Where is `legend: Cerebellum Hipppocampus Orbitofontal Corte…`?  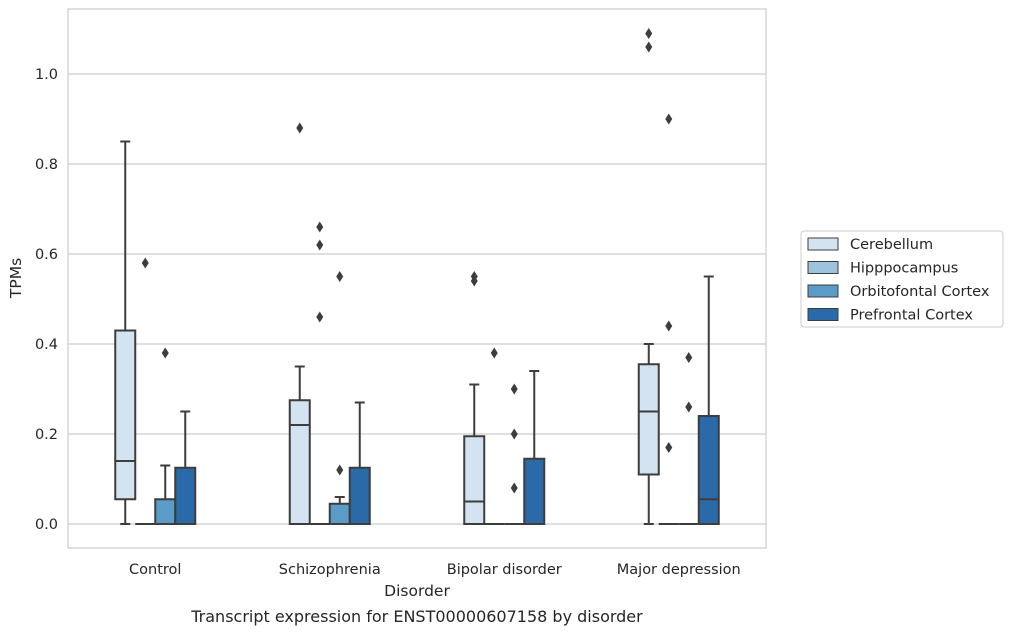 legend: Cerebellum Hipppocampus Orbitofontal Corte… is located at coordinates (902, 279).